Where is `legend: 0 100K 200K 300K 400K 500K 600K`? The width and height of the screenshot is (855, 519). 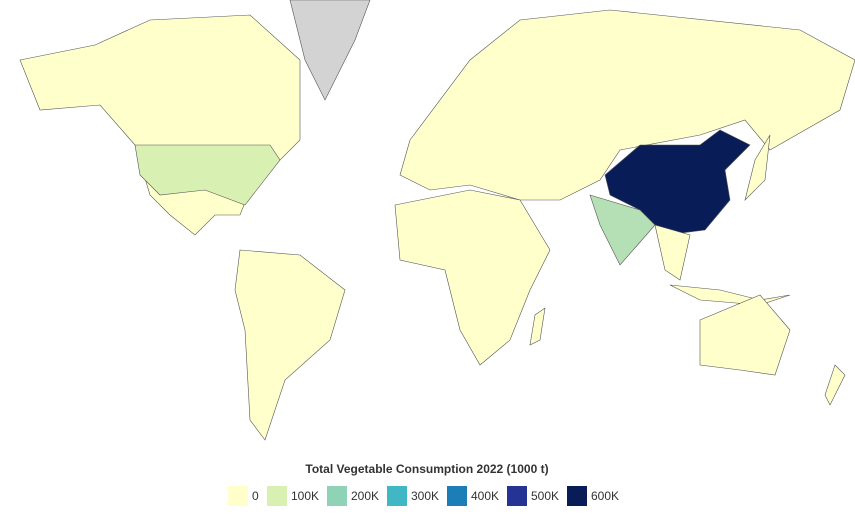
legend: 0 100K 200K 300K 400K 500K 600K is located at coordinates (423, 496).